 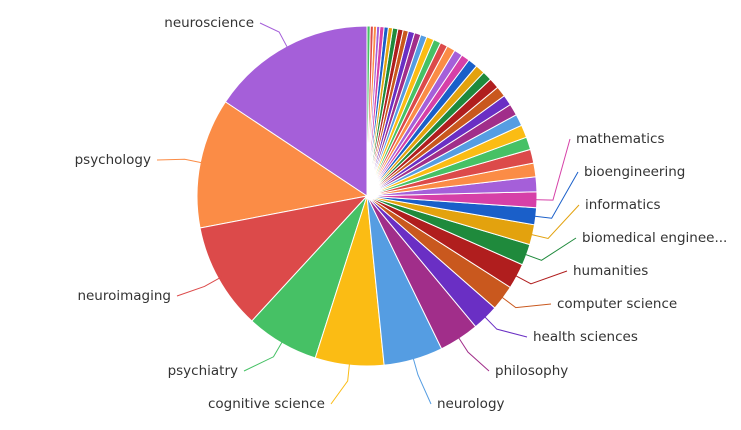 What do you see at coordinates (610, 271) in the screenshot?
I see `slice-label: humanities` at bounding box center [610, 271].